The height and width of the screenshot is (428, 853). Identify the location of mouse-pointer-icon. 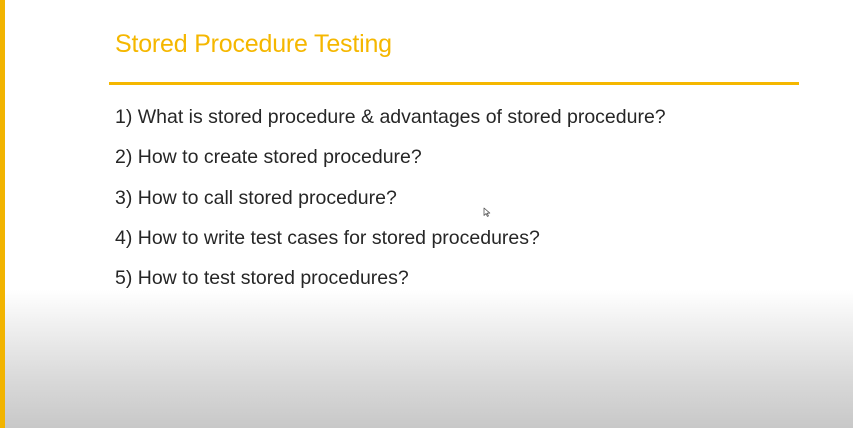
(487, 212).